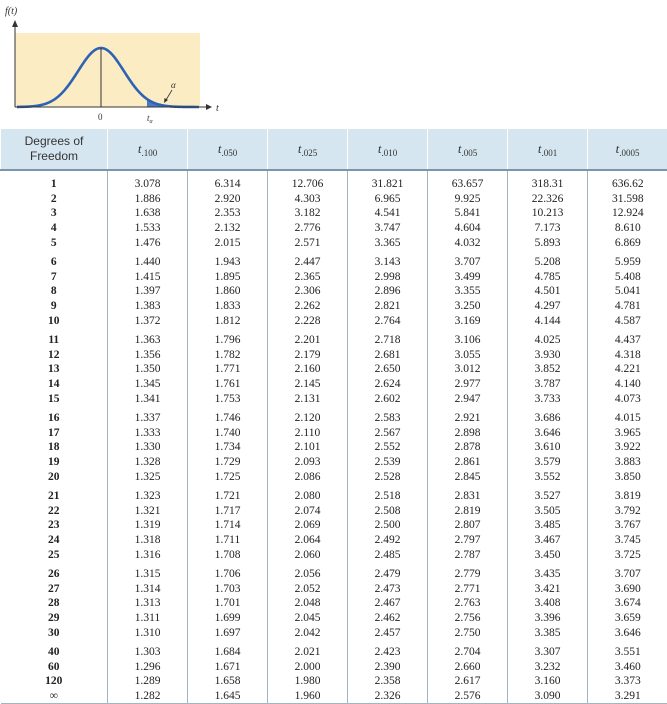  Describe the element at coordinates (468, 588) in the screenshot. I see `critical-value-cell: 2.771` at that location.